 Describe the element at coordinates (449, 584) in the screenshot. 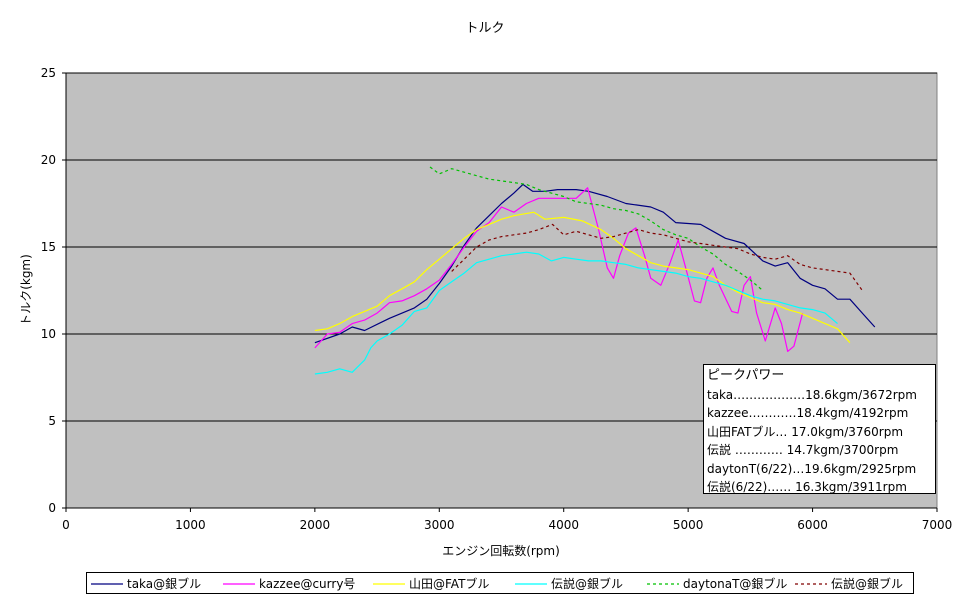

I see `legend-label: 山田@FATブル` at that location.